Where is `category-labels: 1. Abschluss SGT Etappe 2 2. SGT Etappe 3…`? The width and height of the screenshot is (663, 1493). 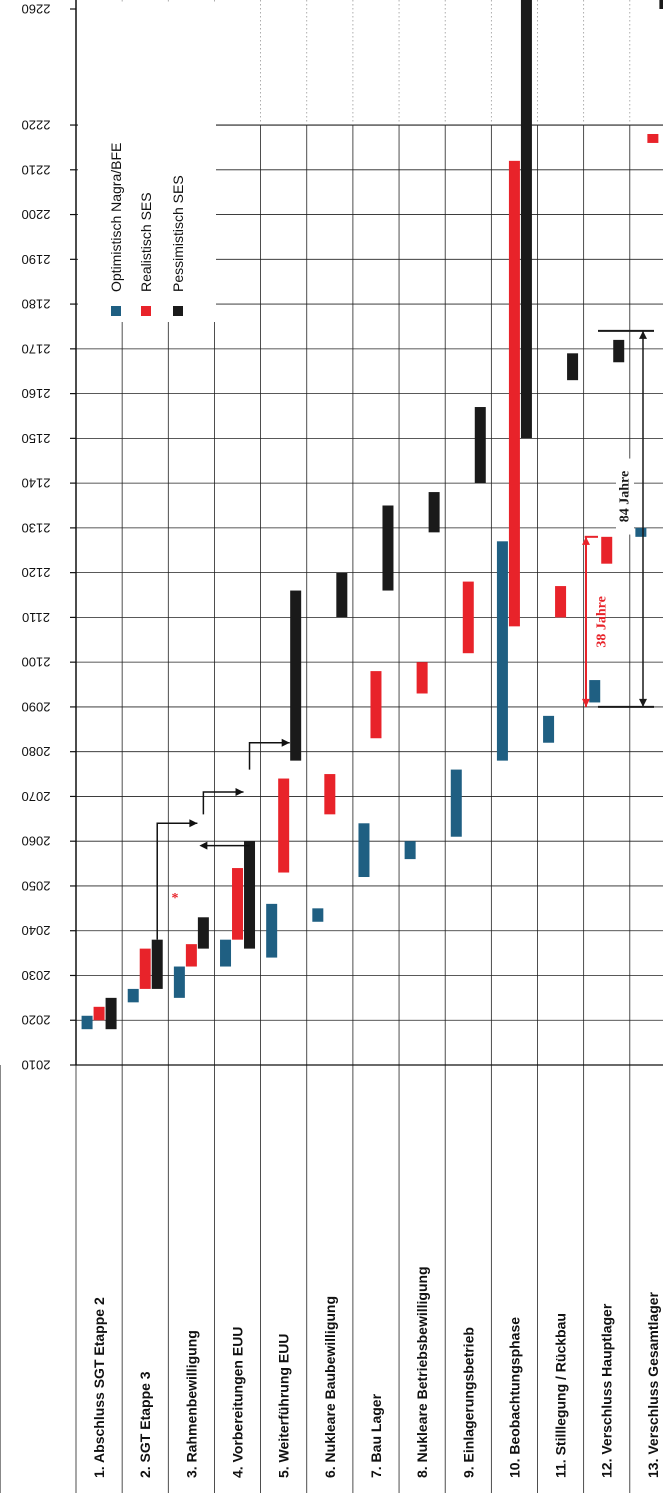 category-labels: 1. Abschluss SGT Etappe 2 2. SGT Etappe 3… is located at coordinates (376, 1372).